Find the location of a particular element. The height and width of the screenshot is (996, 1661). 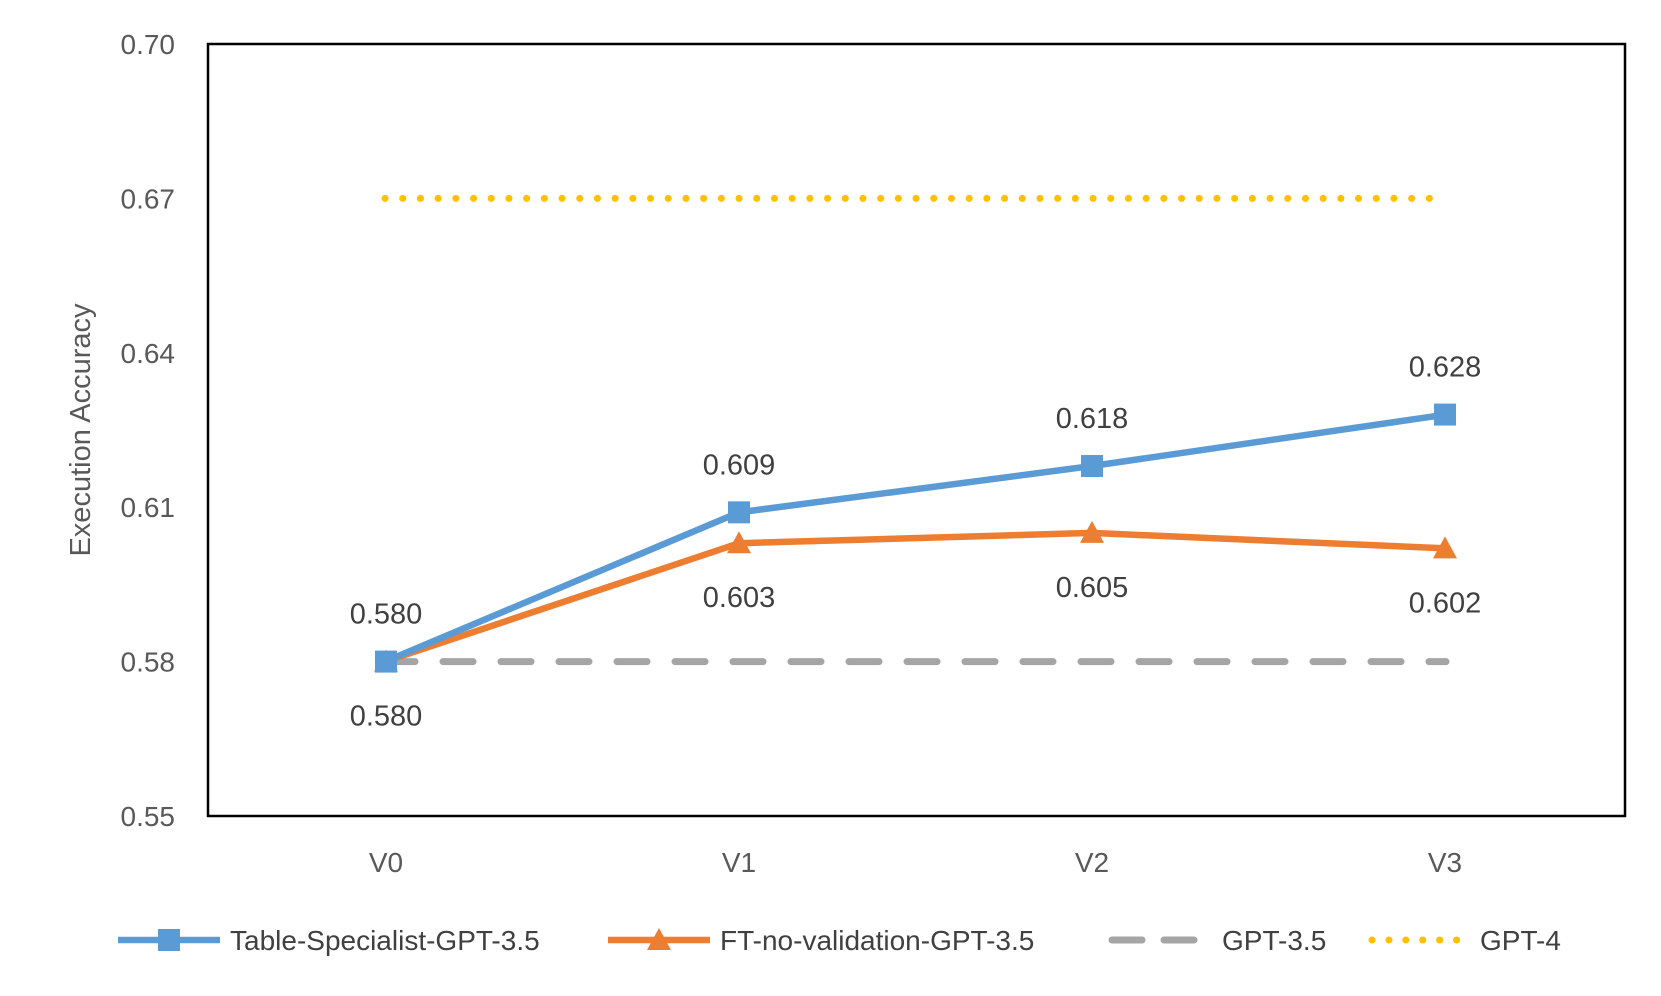

x-tick-label: V2 is located at coordinates (1092, 862).